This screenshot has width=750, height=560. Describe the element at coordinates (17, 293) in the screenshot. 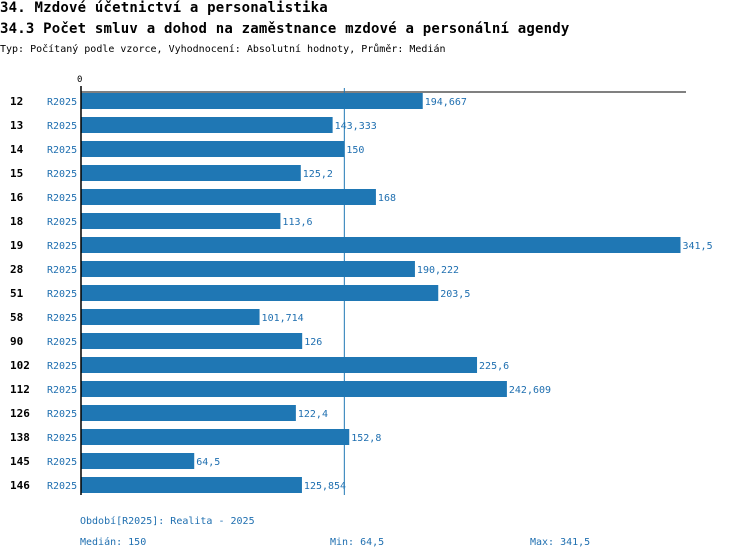

I see `category-label: 51` at that location.